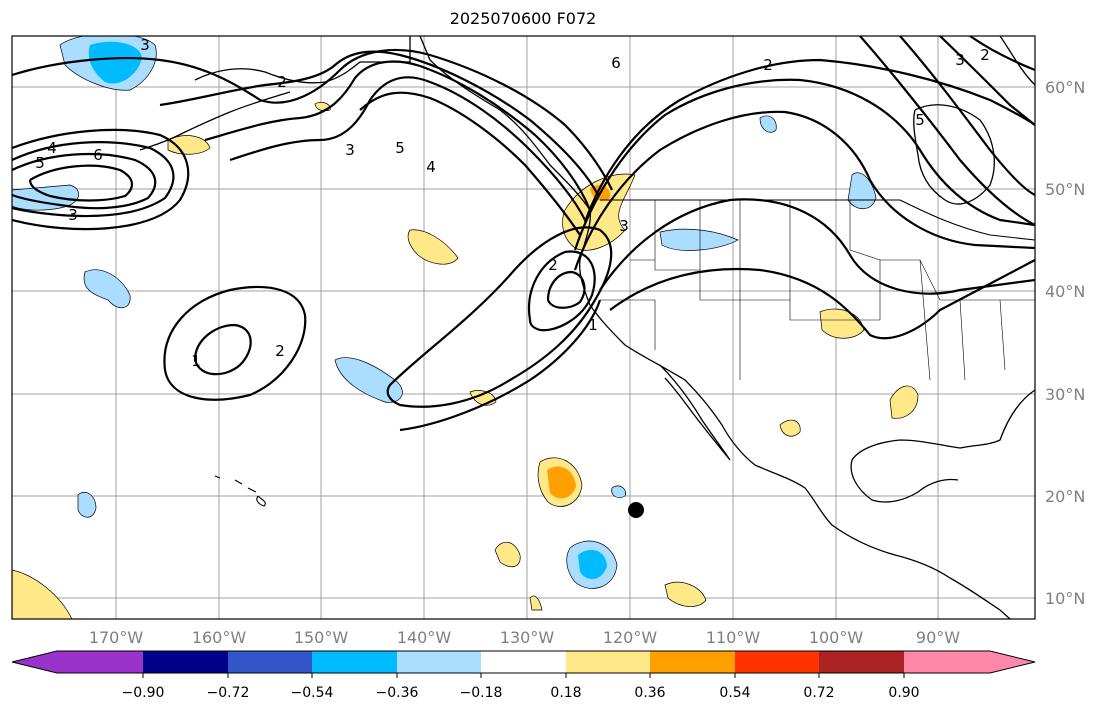  What do you see at coordinates (240, 491) in the screenshot?
I see `hawaii` at bounding box center [240, 491].